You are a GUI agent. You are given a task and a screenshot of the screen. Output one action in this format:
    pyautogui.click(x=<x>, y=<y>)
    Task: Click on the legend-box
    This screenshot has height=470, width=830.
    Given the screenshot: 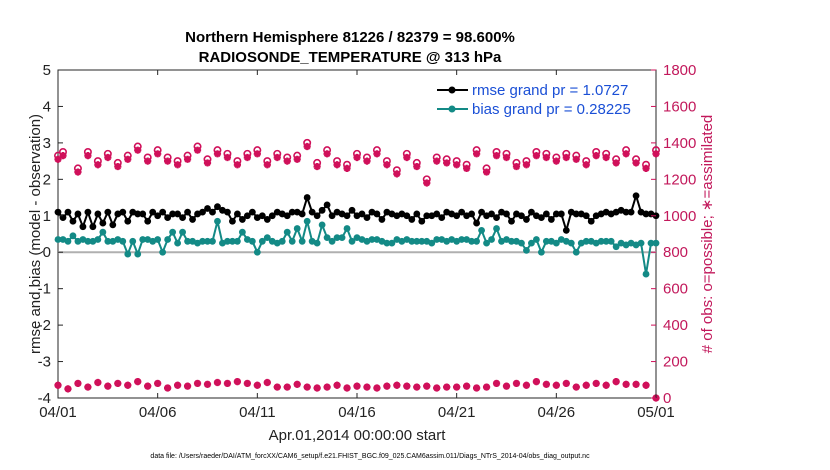 What is the action you would take?
    pyautogui.click(x=539, y=99)
    